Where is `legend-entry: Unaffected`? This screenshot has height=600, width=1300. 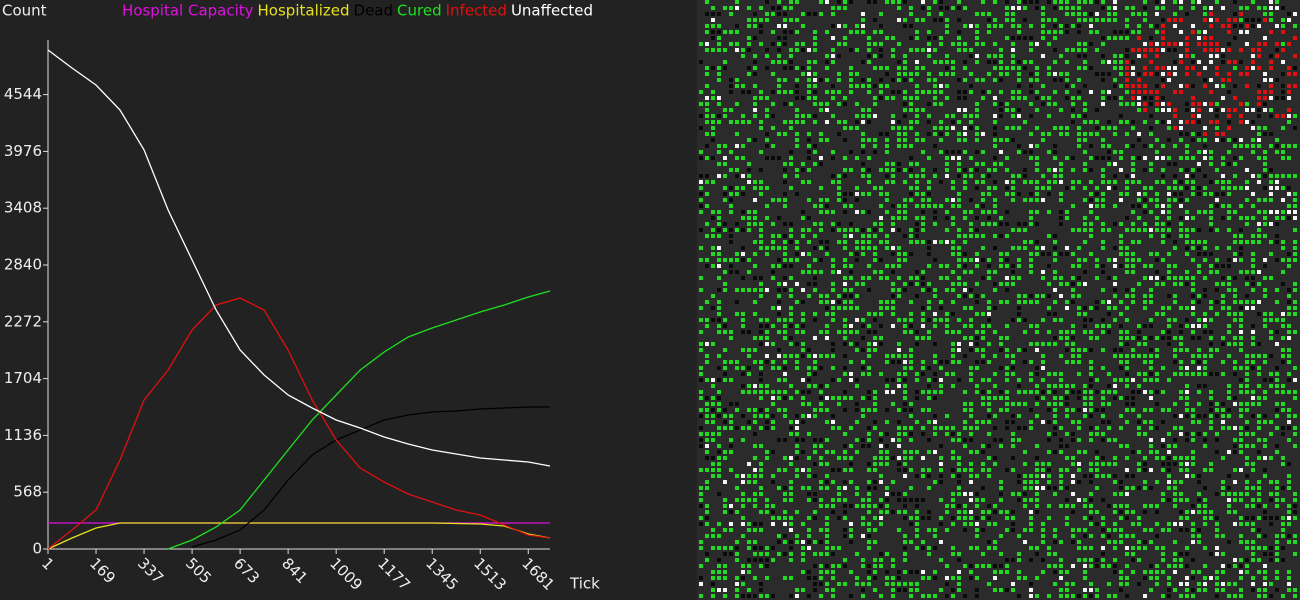
legend-entry: Unaffected is located at coordinates (552, 11).